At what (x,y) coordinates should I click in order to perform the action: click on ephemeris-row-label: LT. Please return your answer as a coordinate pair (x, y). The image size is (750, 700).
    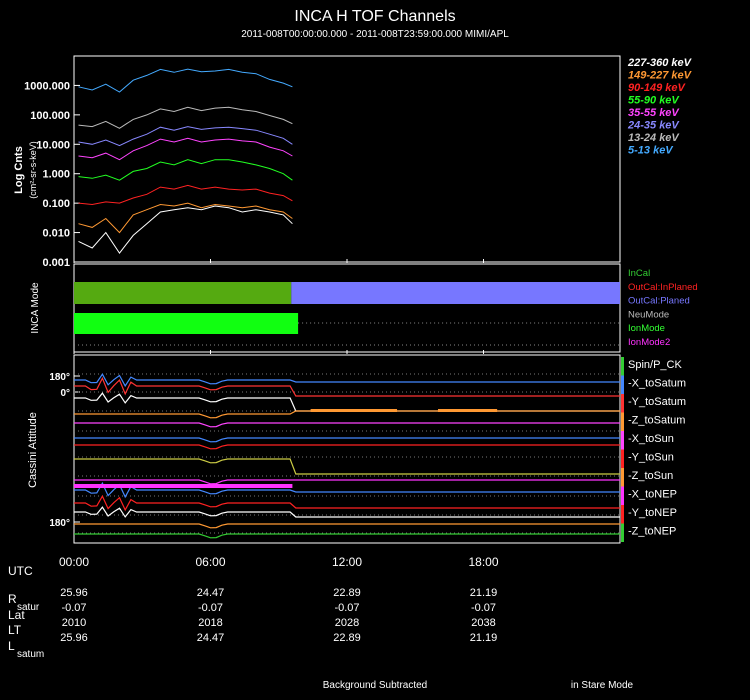
    Looking at the image, I should click on (15, 630).